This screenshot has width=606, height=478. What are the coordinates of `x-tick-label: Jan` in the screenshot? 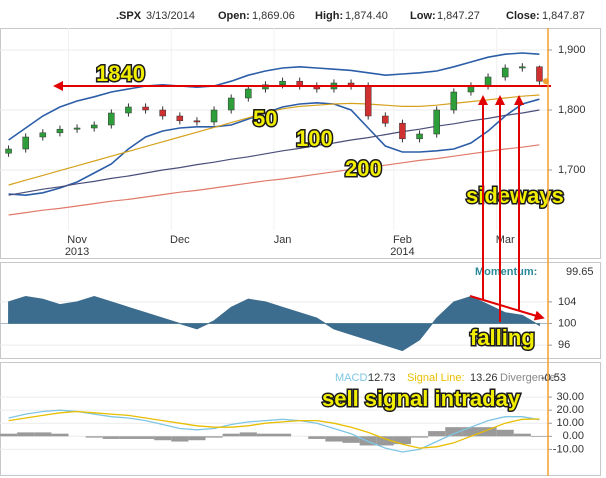 It's located at (283, 240).